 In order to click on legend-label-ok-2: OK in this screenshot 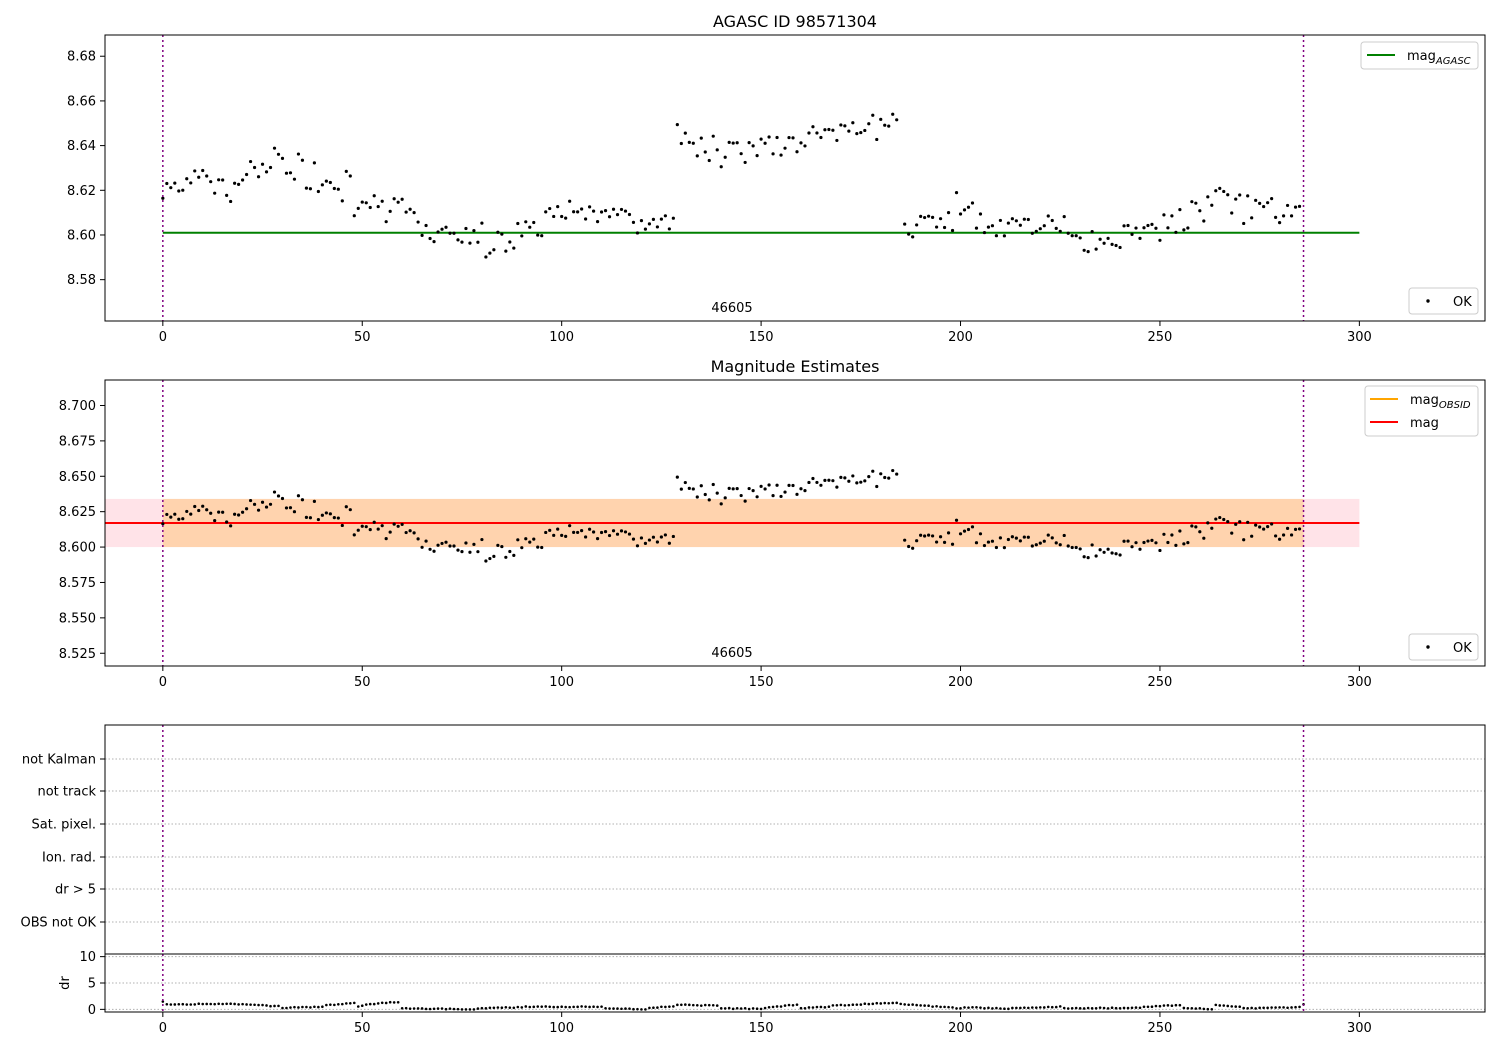, I will do `click(1462, 648)`.